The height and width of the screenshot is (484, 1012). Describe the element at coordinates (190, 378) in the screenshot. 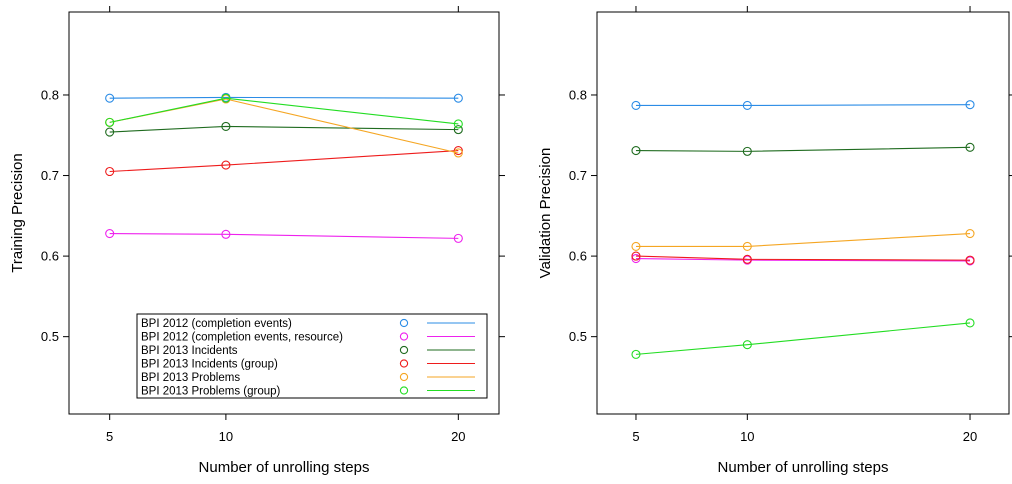

I see `legend-label: BPI 2013 Problems` at that location.